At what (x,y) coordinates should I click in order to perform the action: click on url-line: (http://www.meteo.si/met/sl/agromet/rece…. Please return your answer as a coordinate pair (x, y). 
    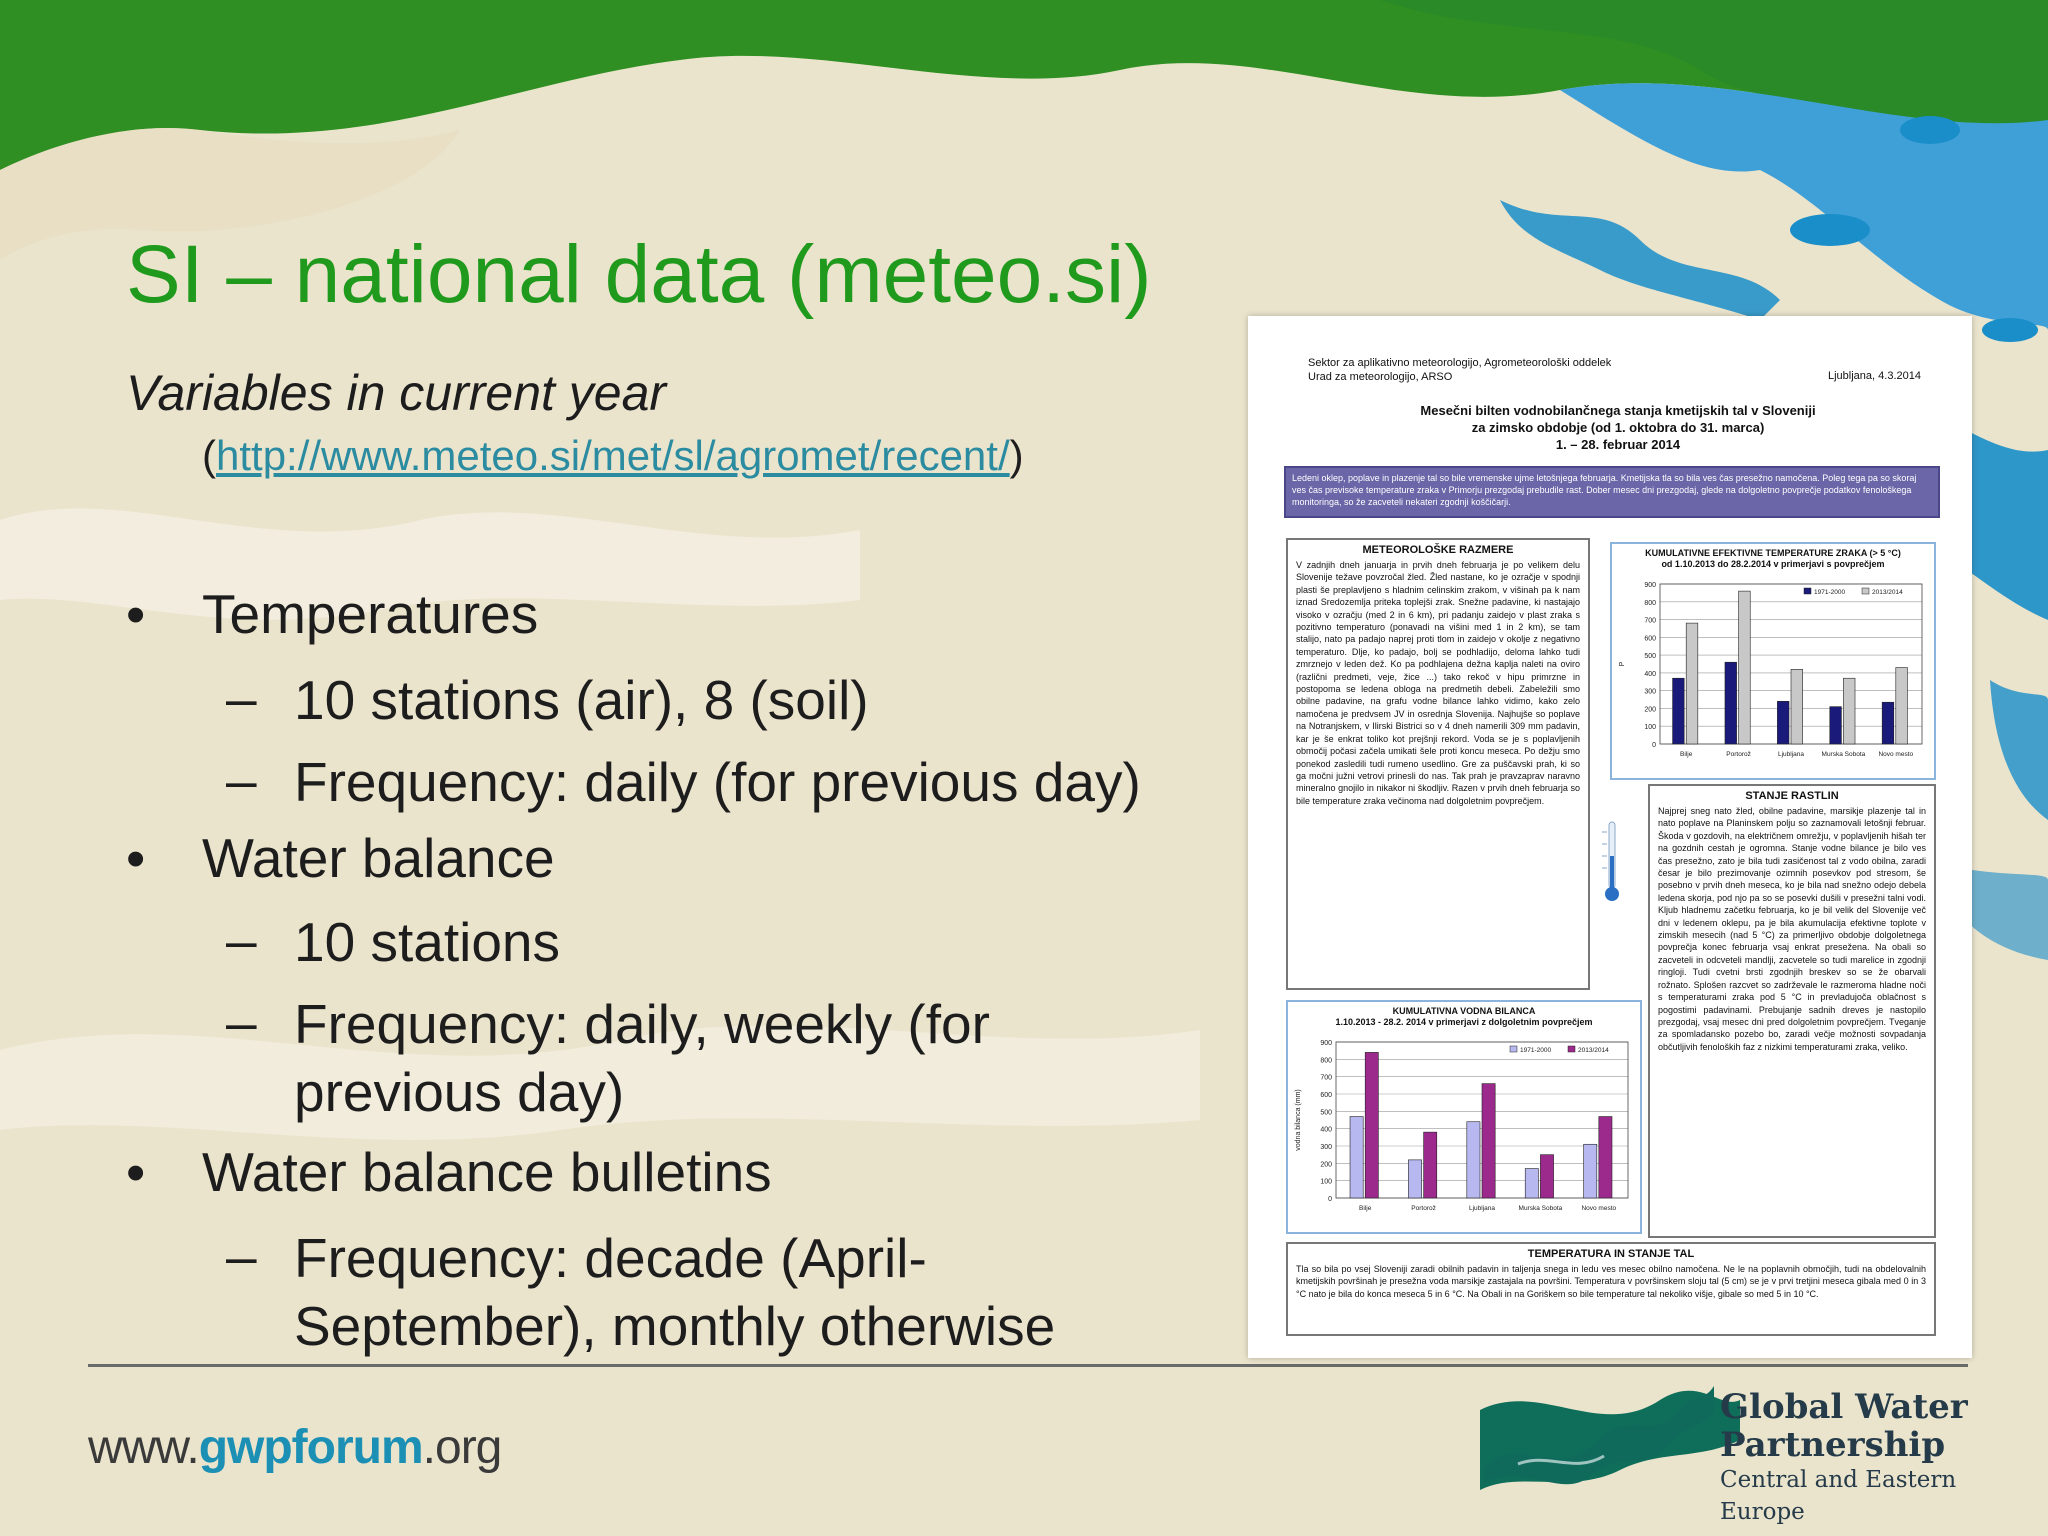
    Looking at the image, I should click on (613, 456).